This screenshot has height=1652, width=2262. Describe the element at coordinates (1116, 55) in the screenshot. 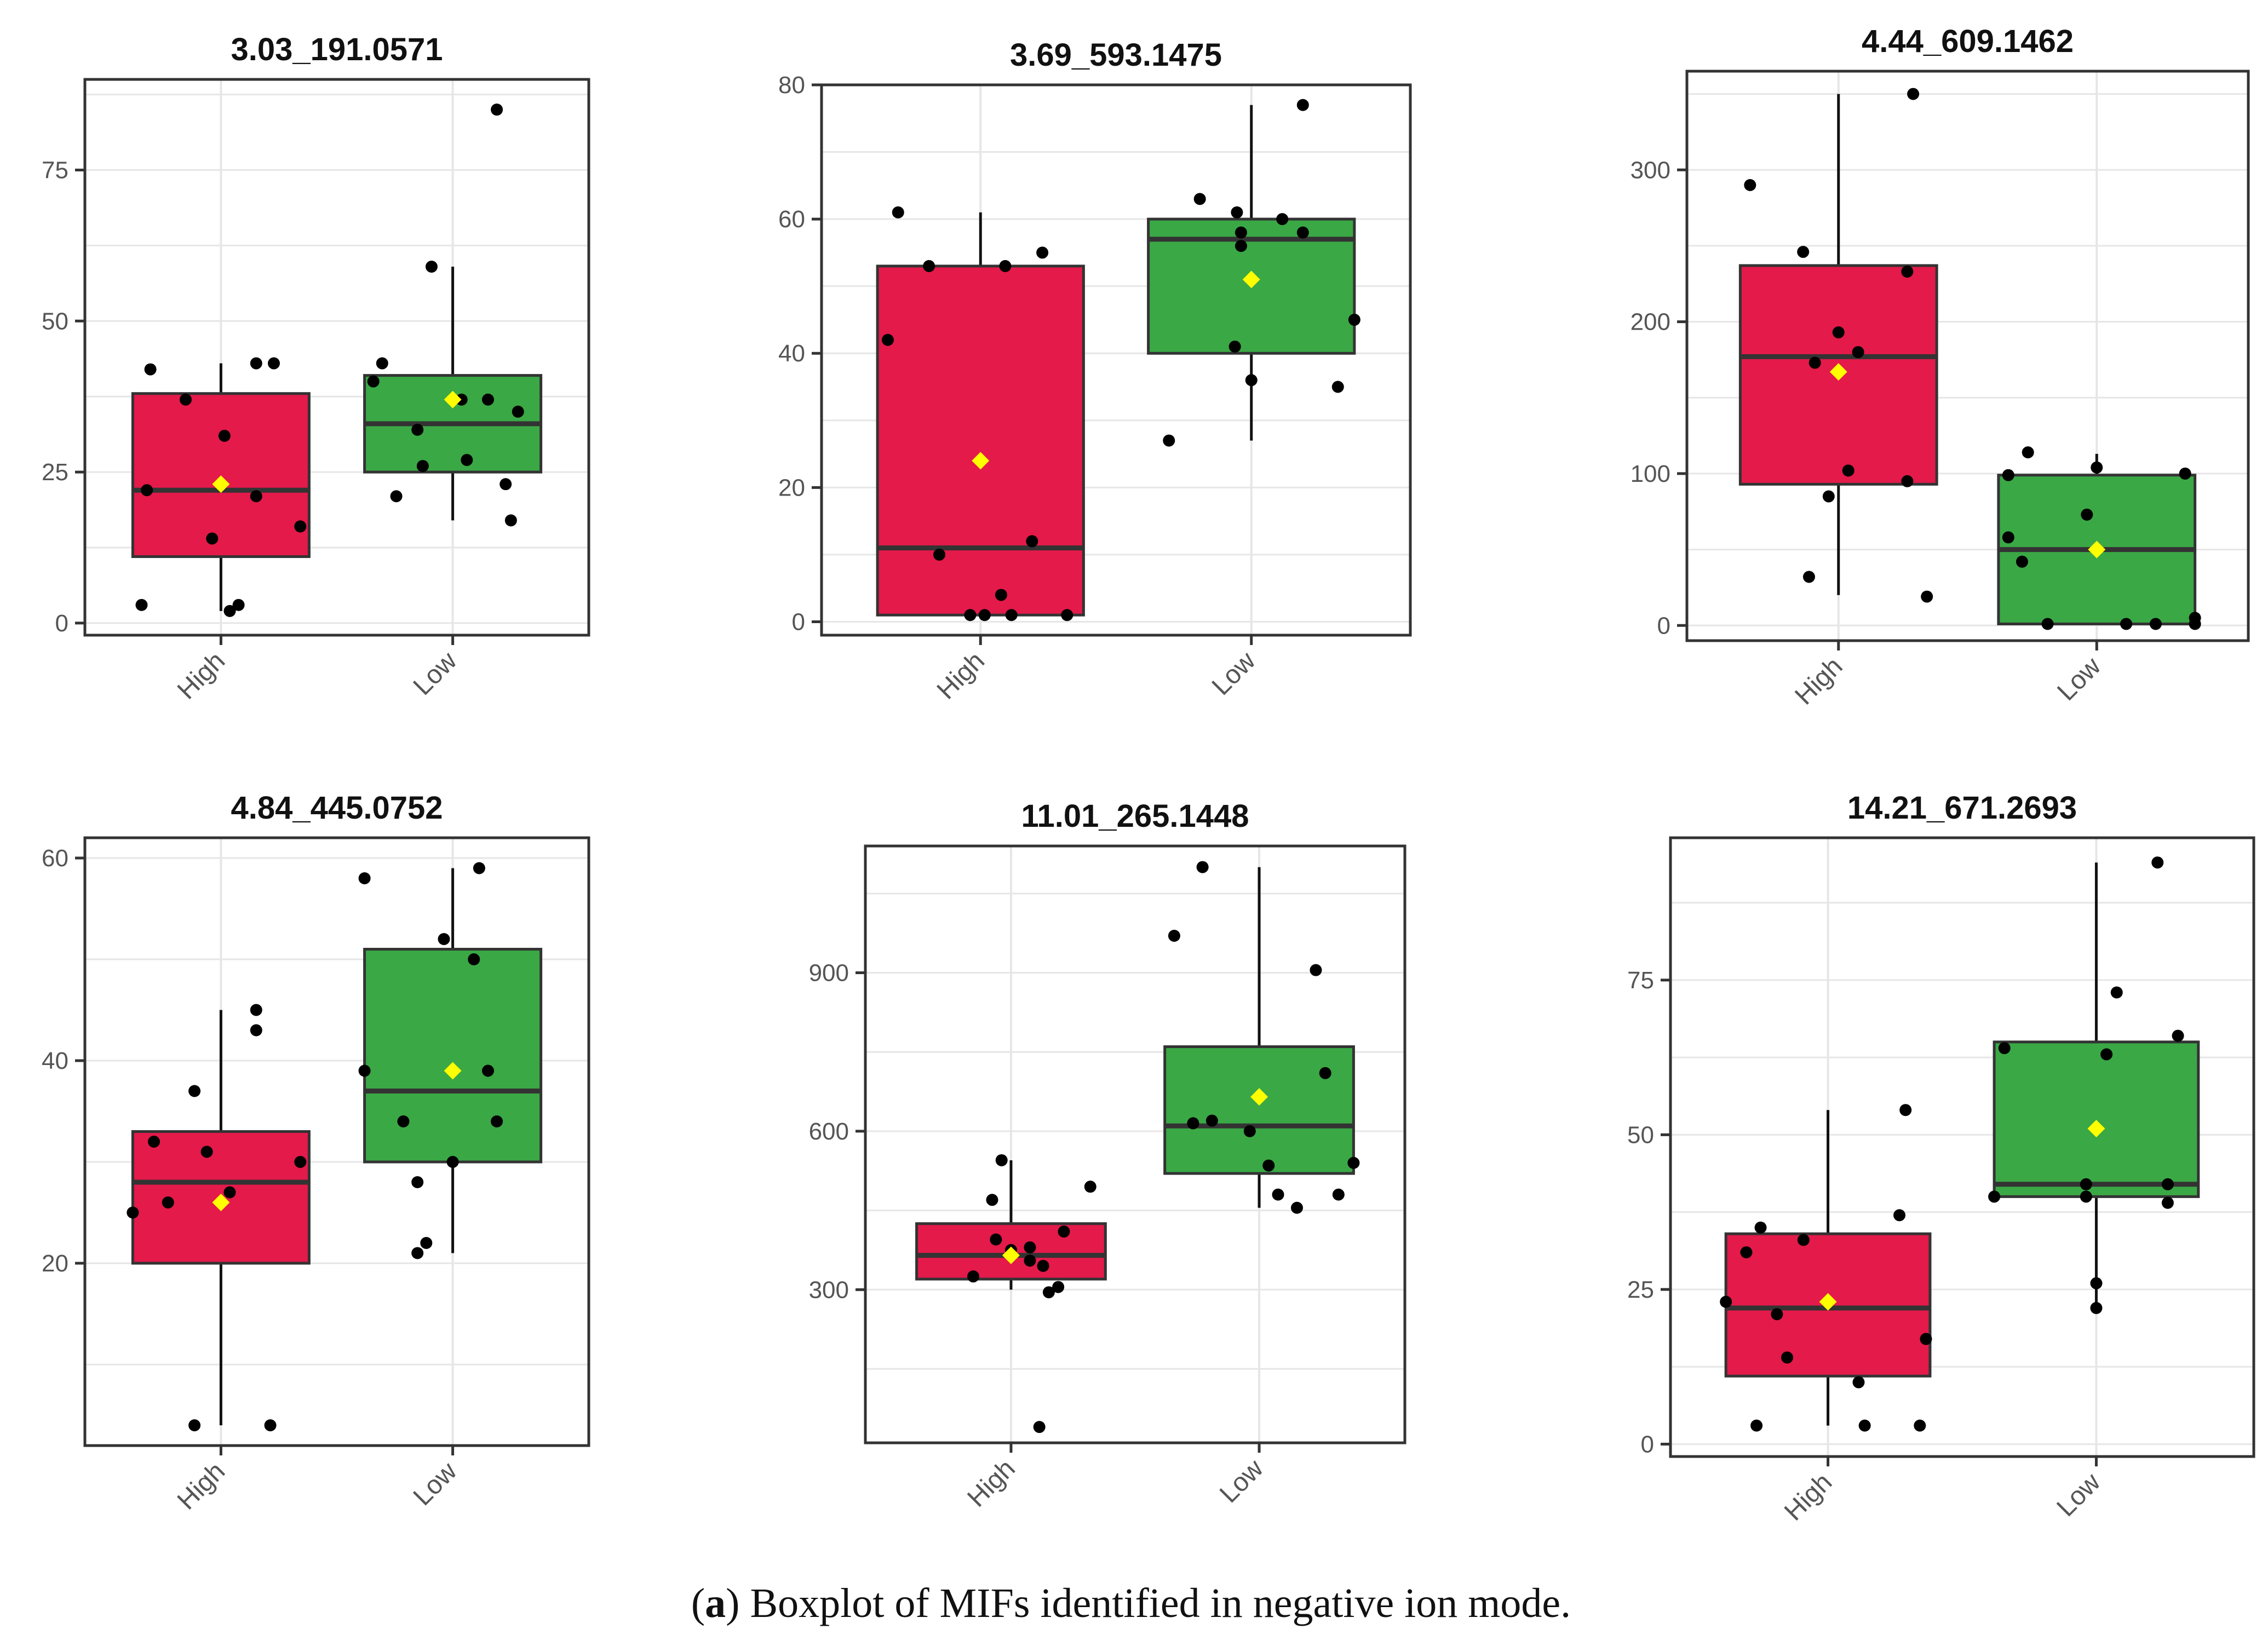

I see `chart-title: 3.69_593.1475` at that location.